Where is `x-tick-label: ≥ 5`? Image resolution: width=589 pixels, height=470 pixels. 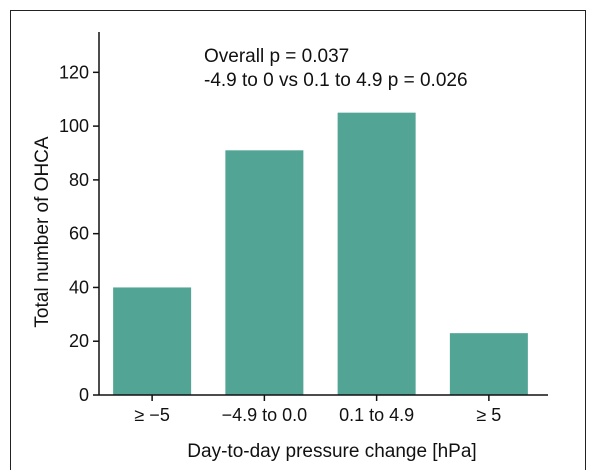 x-tick-label: ≥ 5 is located at coordinates (488, 415).